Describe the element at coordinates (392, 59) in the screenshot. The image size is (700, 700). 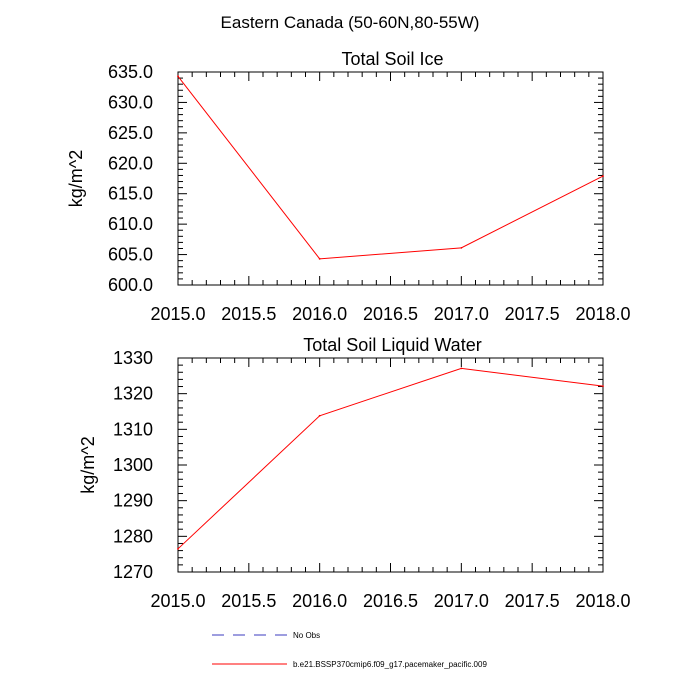
I see `panel-title: Total Soil Ice` at that location.